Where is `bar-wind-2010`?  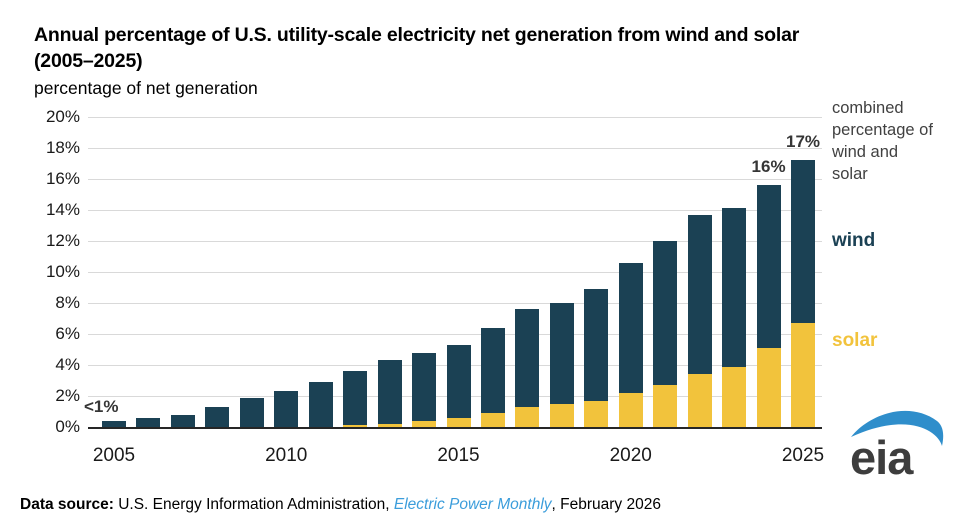 bar-wind-2010 is located at coordinates (286, 409).